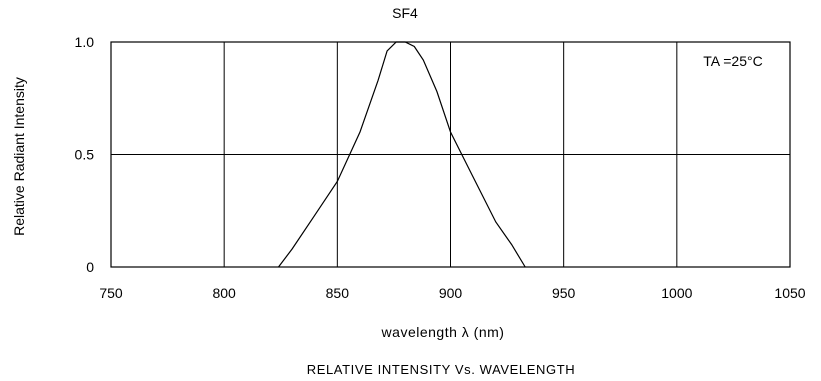 The height and width of the screenshot is (381, 821). What do you see at coordinates (732, 61) in the screenshot?
I see `temperature-annotation: TA =25°C` at bounding box center [732, 61].